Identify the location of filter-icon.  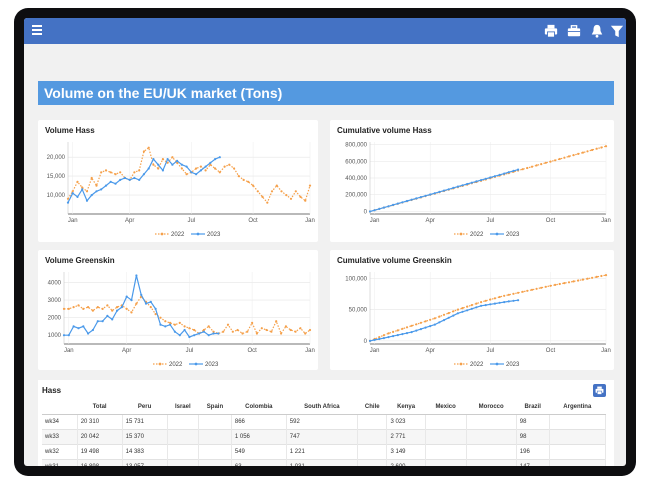
(617, 31).